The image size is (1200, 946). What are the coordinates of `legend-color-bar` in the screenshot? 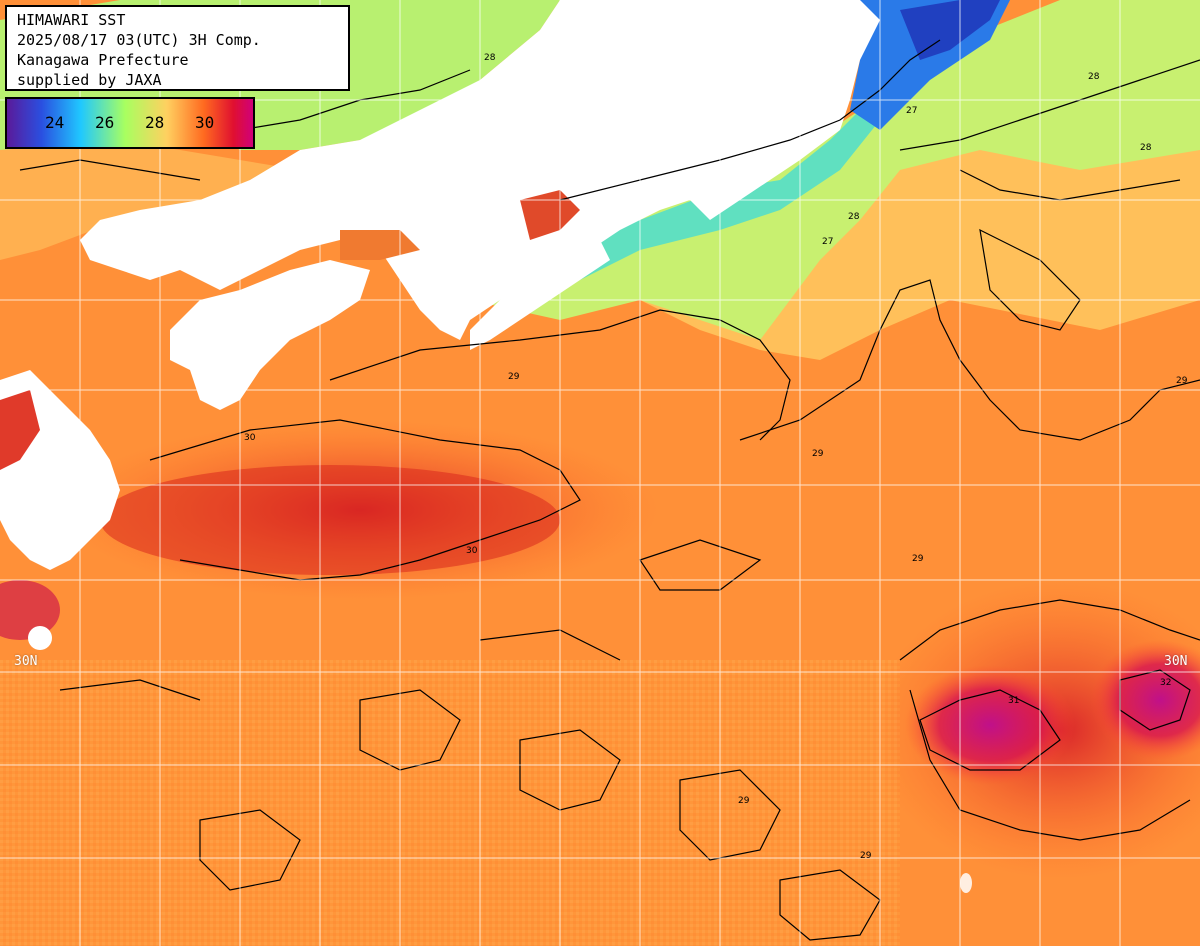 It's located at (130, 123).